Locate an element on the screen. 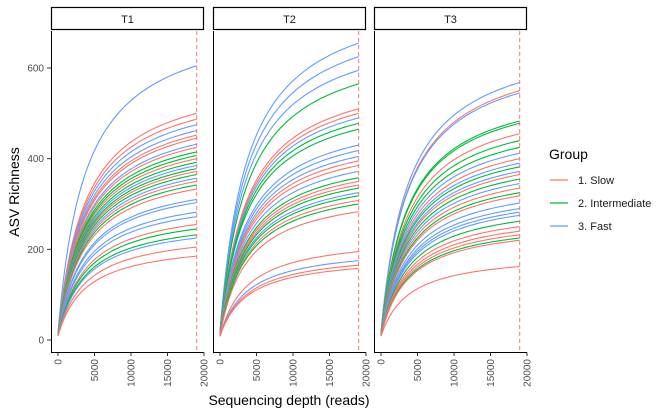 The width and height of the screenshot is (672, 415). strip-label: T2 is located at coordinates (289, 20).